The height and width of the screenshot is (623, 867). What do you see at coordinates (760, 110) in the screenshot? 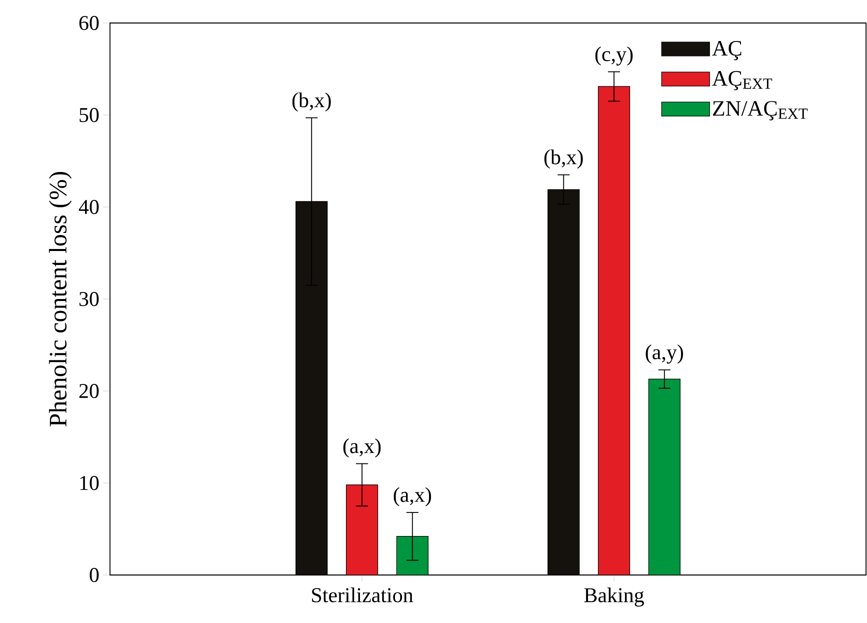
I see `legend-label: ZN/AÇ$_{EXT}$` at bounding box center [760, 110].